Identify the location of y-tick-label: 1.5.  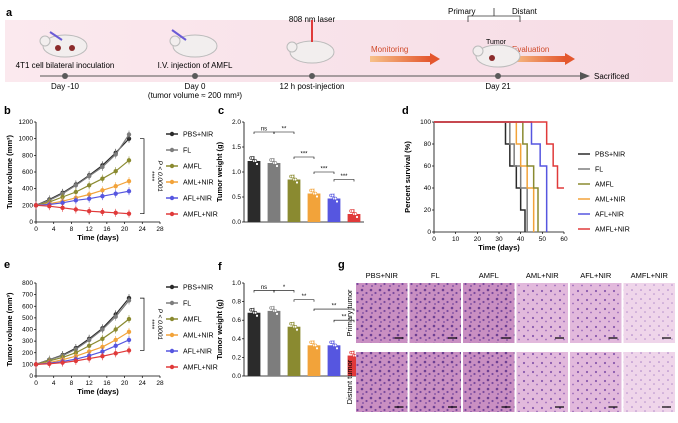
(236, 147).